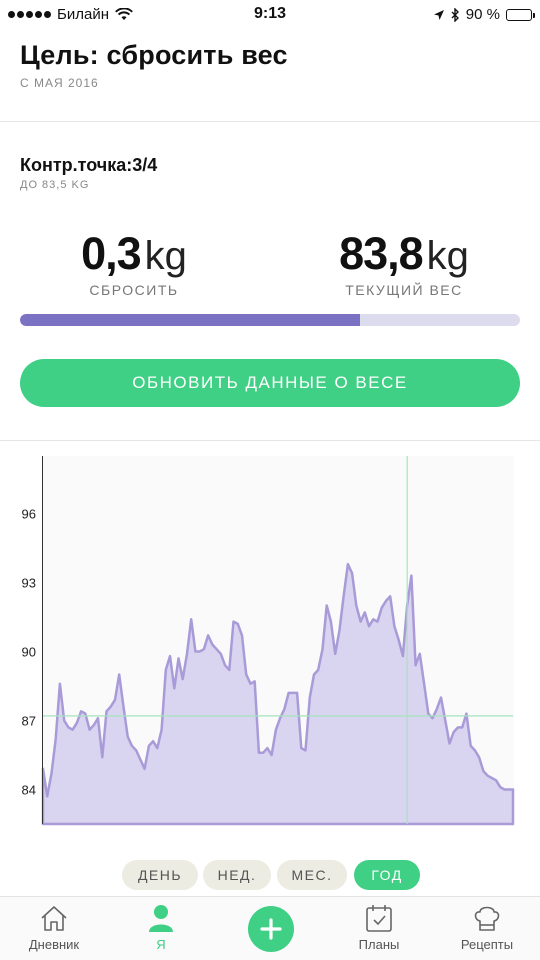  What do you see at coordinates (487, 944) in the screenshot?
I see `tabbar-recipes-label: Рецепты` at bounding box center [487, 944].